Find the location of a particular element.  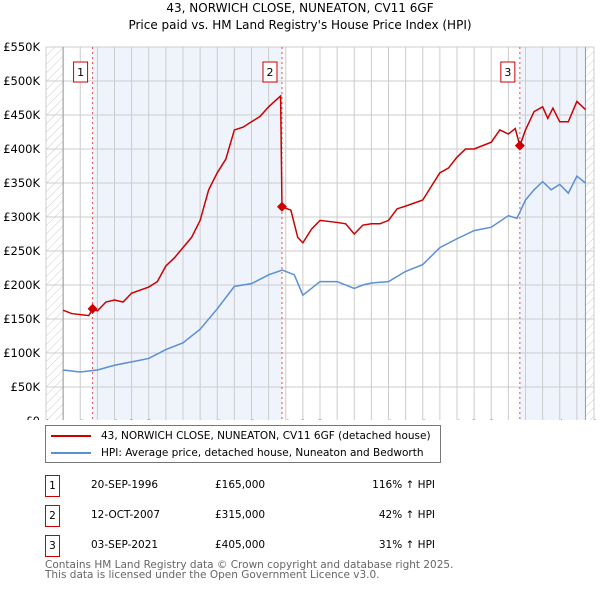

y-tick-label: £100K is located at coordinates (21, 353).